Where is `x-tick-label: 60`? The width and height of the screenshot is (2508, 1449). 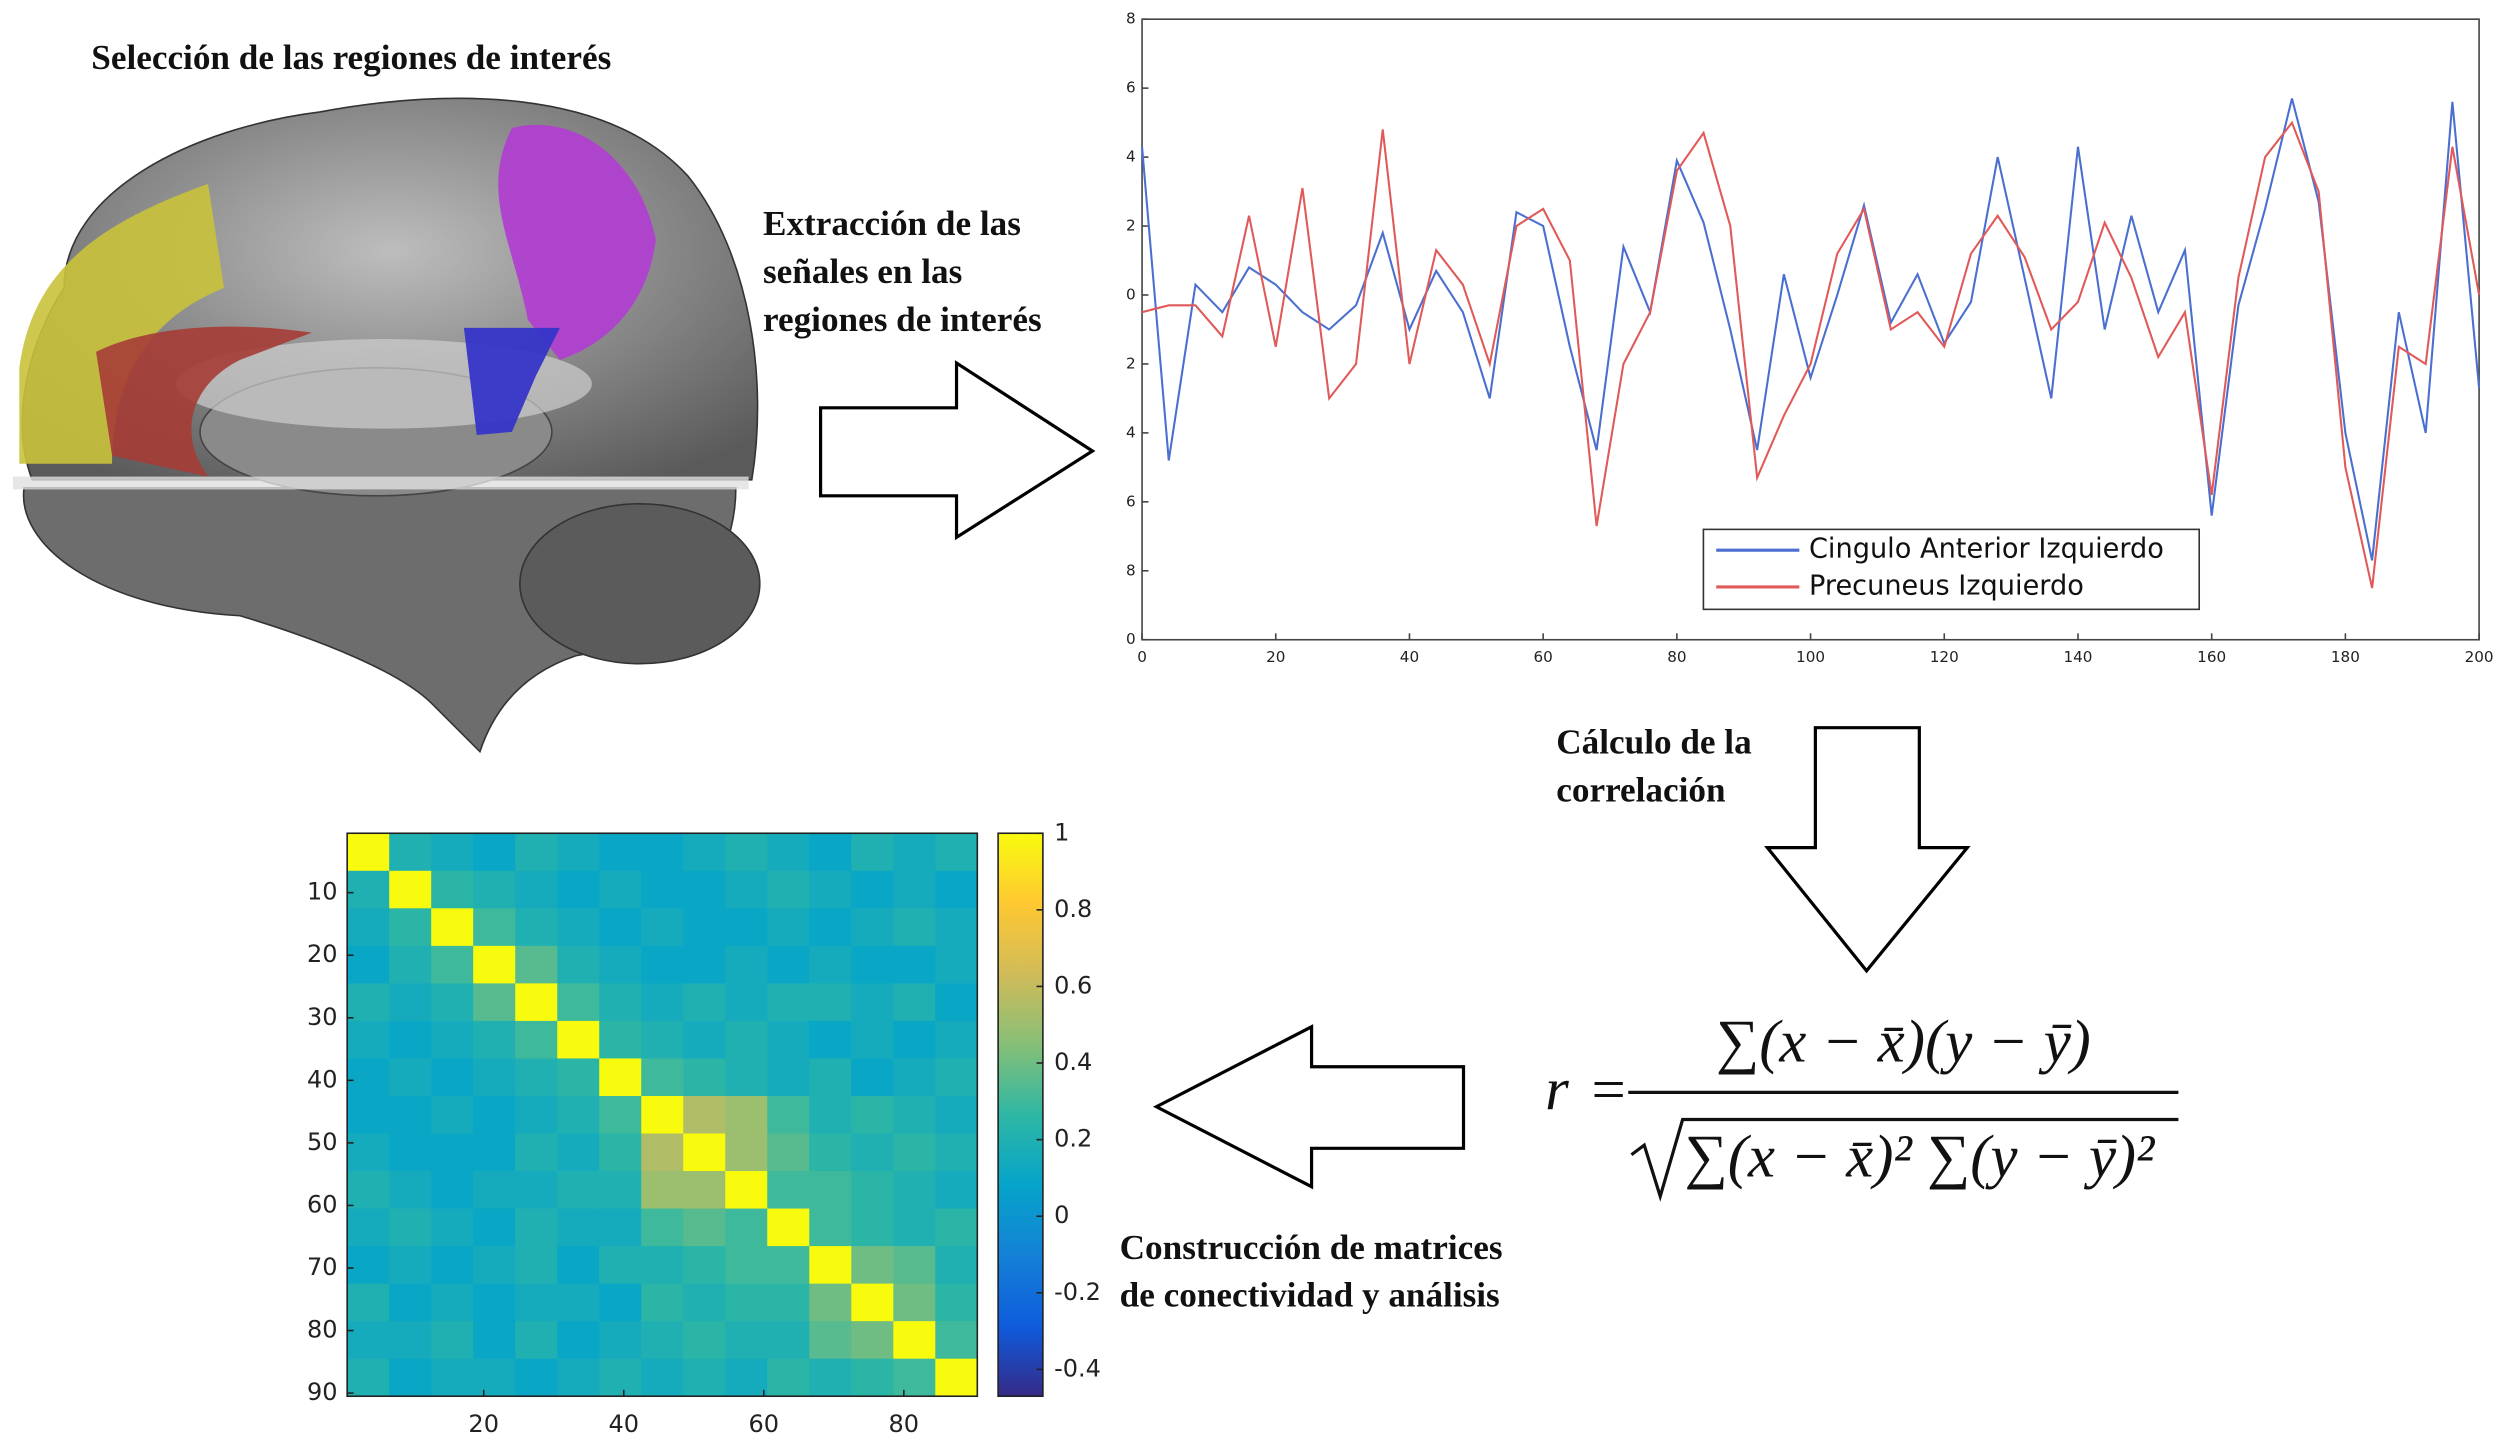 x-tick-label: 60 is located at coordinates (764, 1424).